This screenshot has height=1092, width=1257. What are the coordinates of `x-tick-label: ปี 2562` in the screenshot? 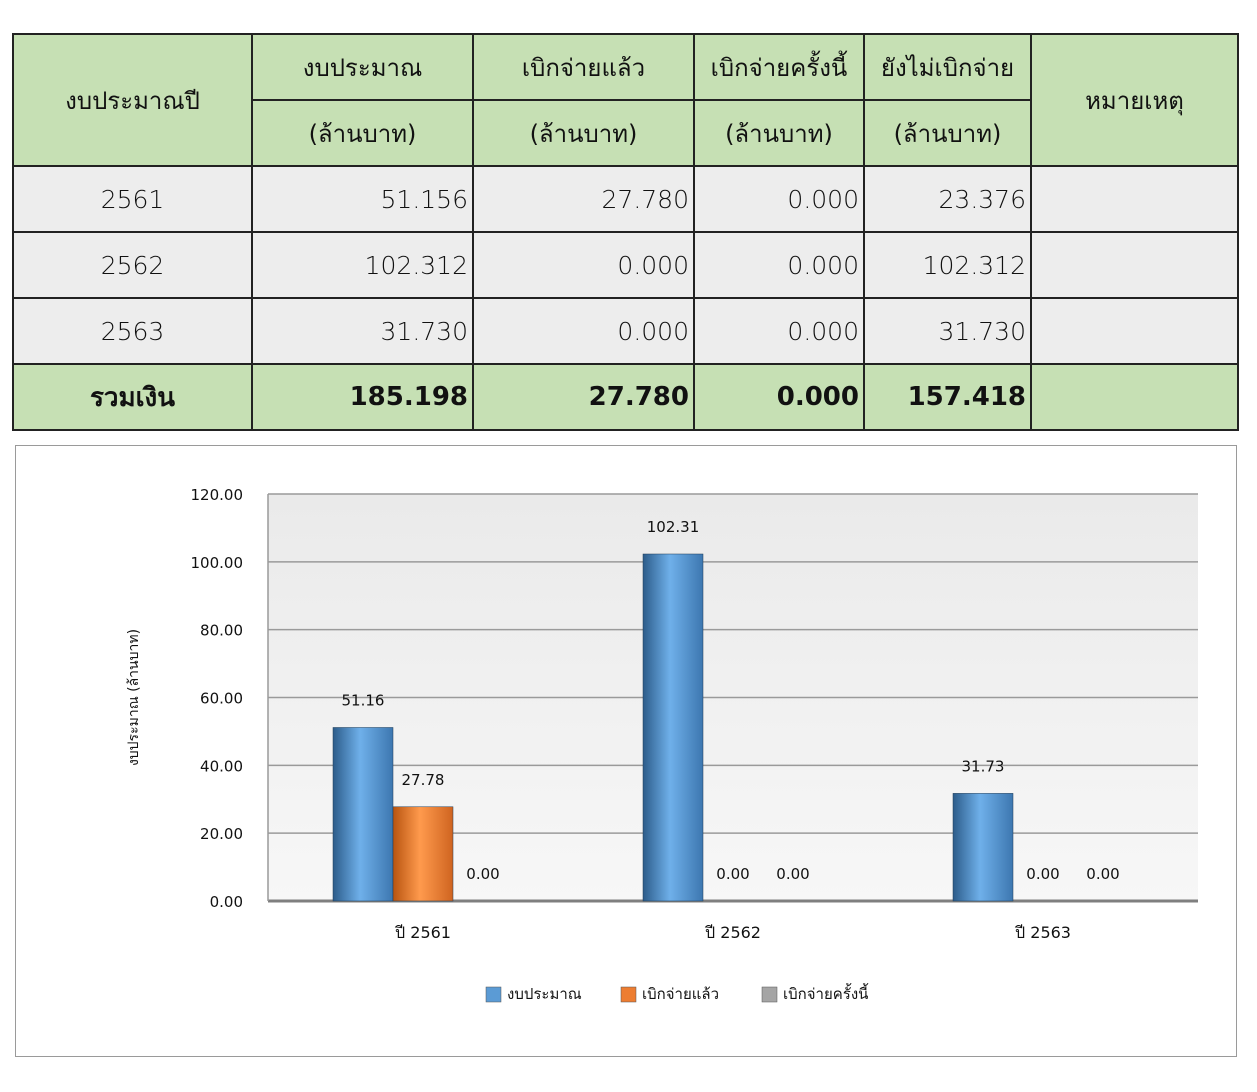 It's located at (733, 932).